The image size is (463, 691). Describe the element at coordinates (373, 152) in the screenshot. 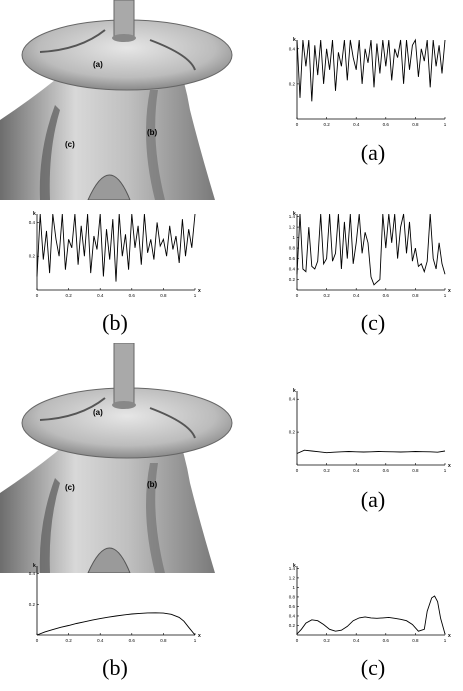

I see `caption-top-a: (a)` at that location.